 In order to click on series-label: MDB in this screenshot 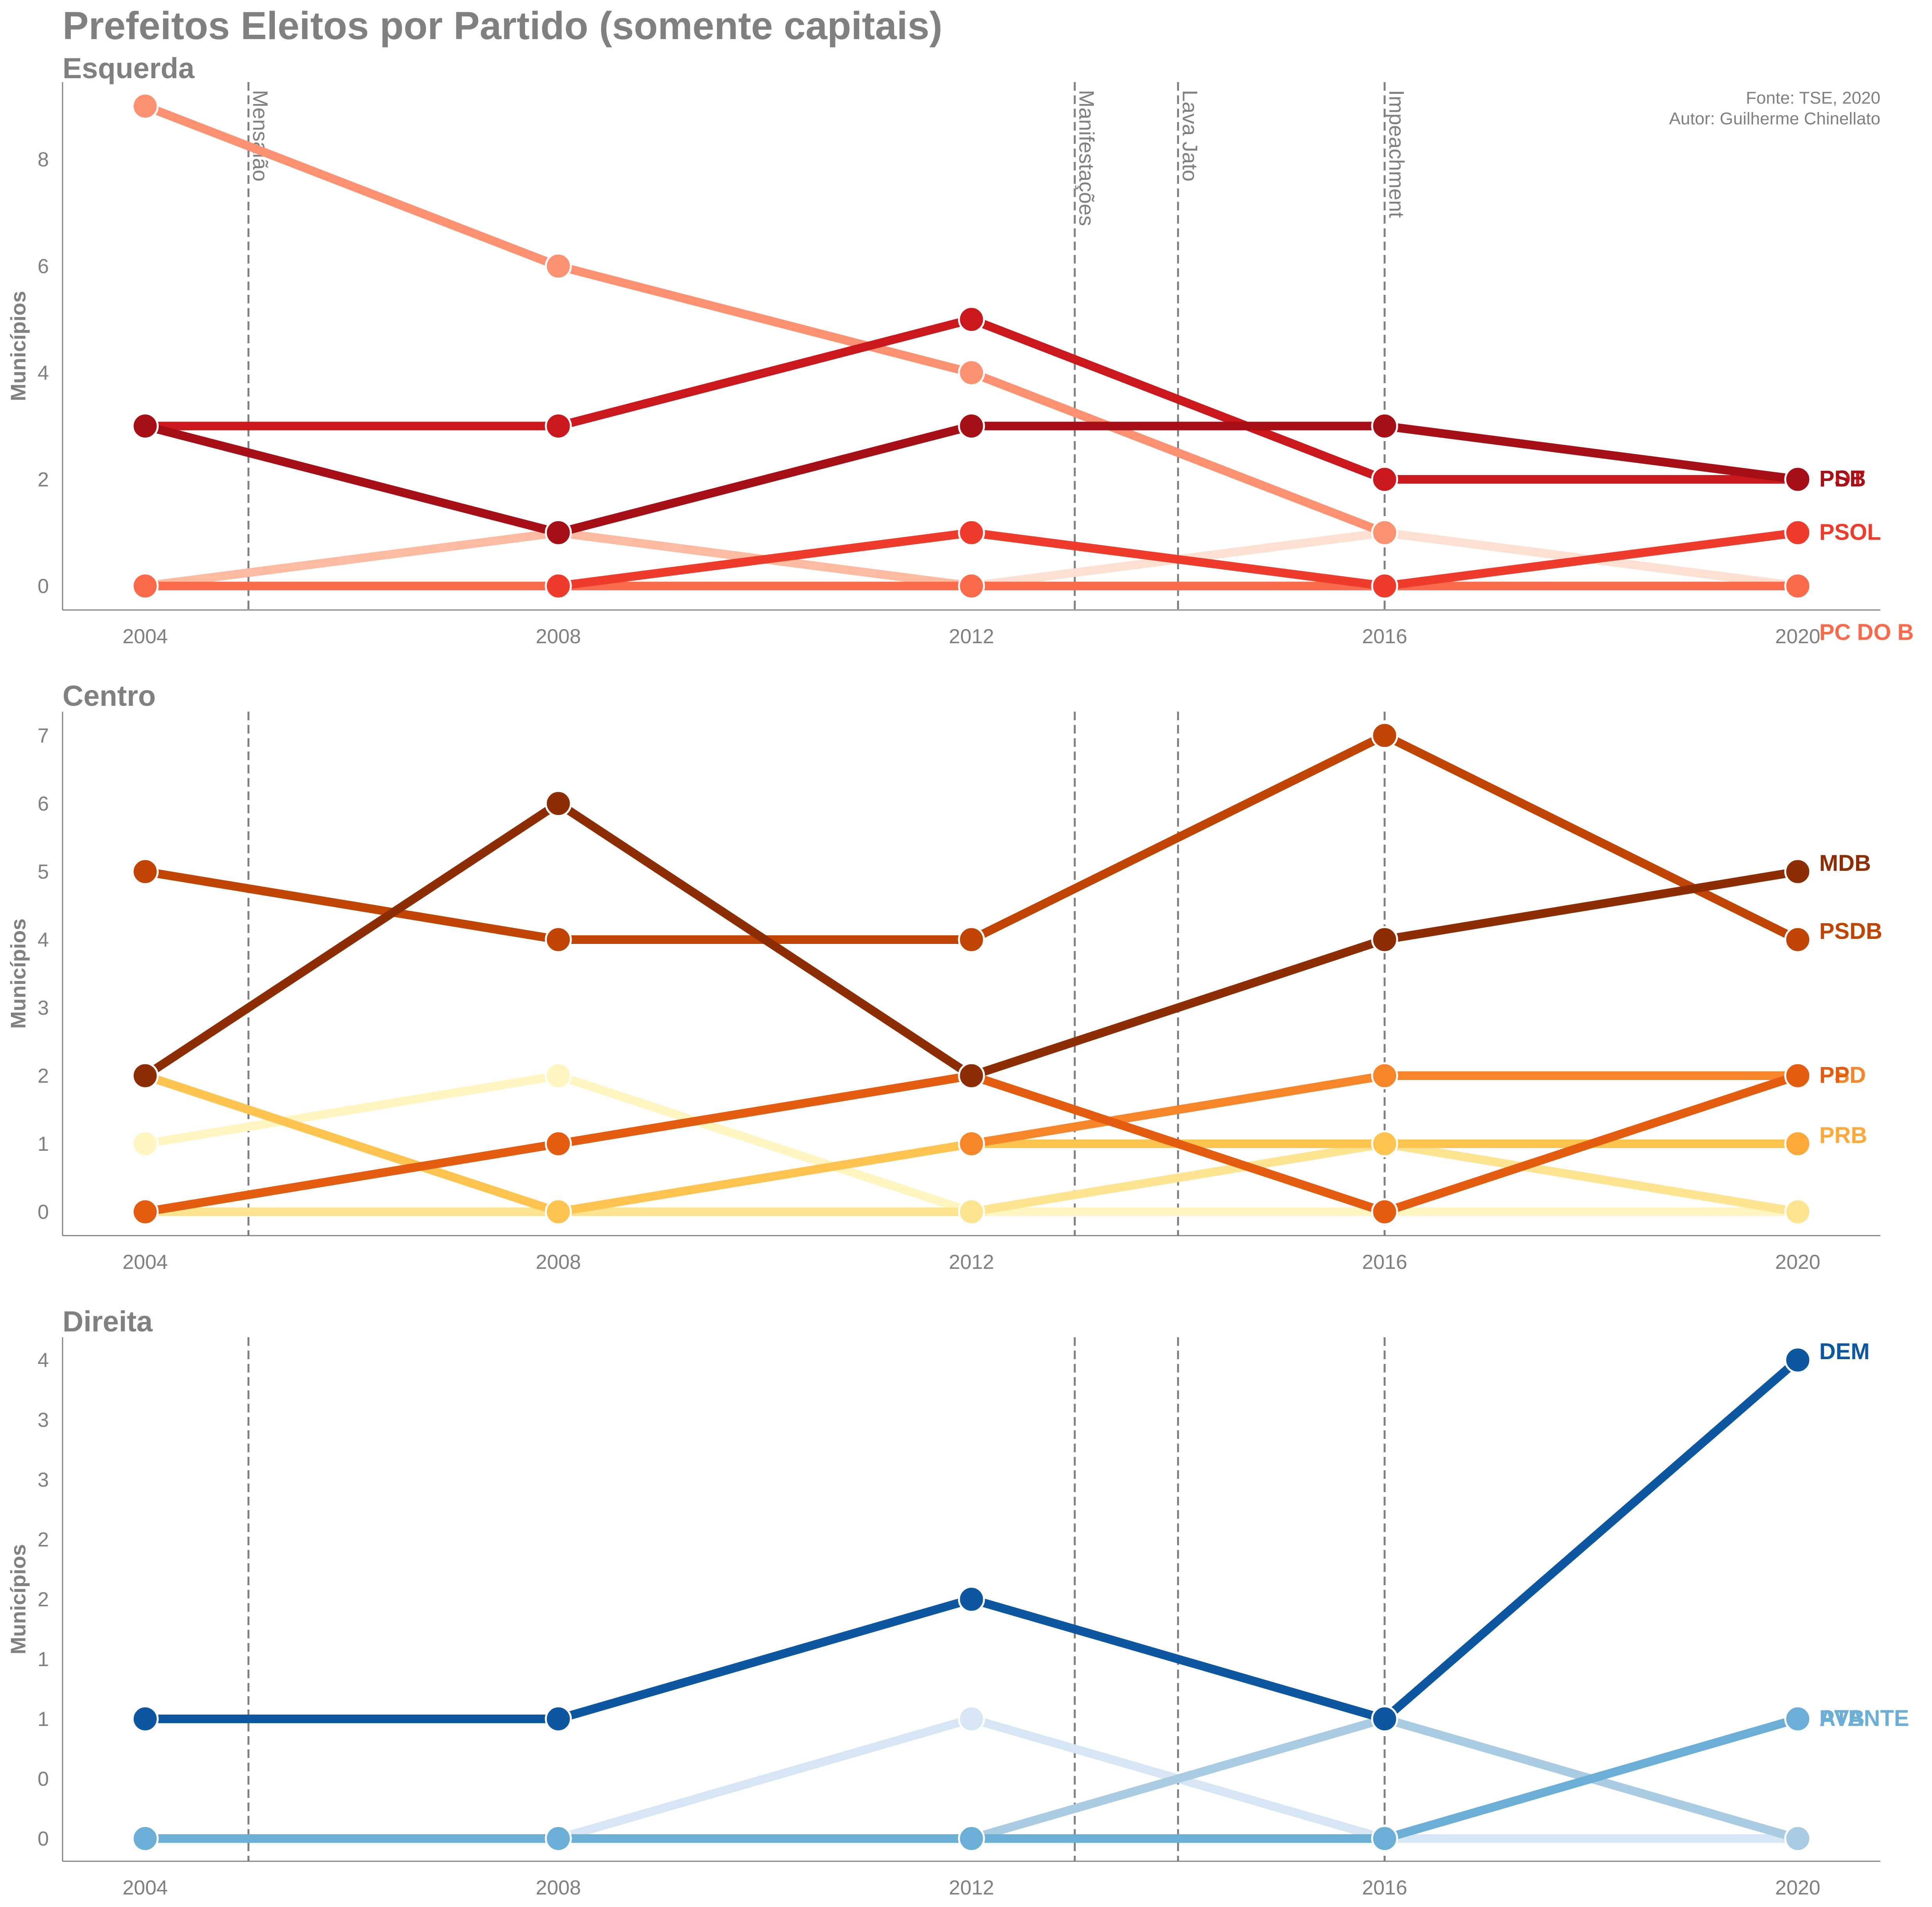, I will do `click(1845, 863)`.